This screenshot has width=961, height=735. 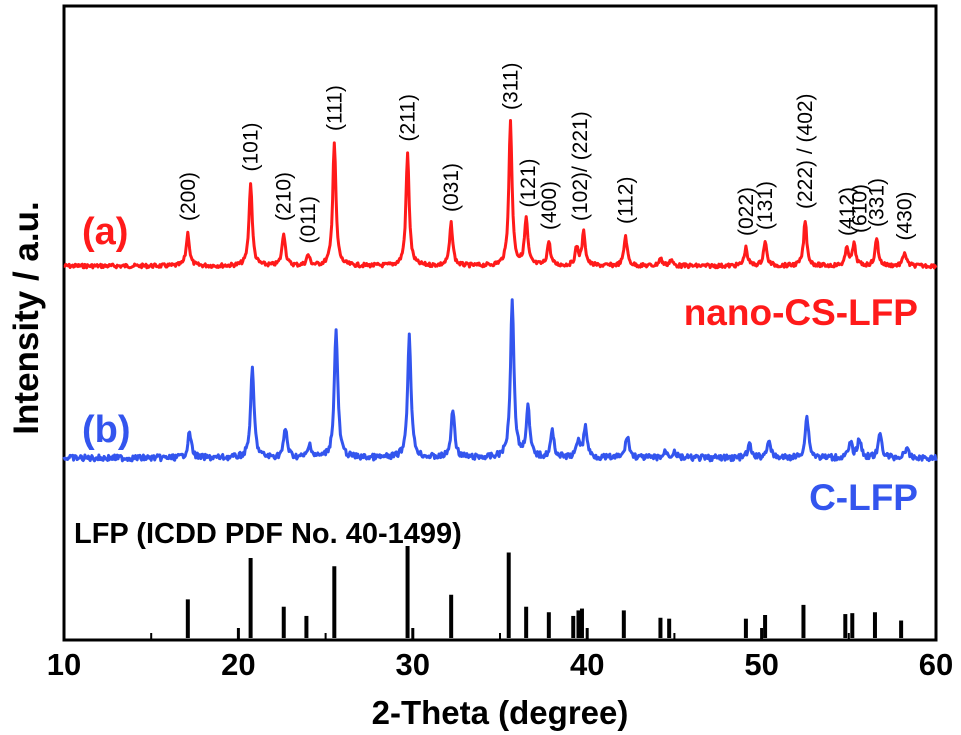 I want to click on x-tick-label: 40, so click(x=587, y=664).